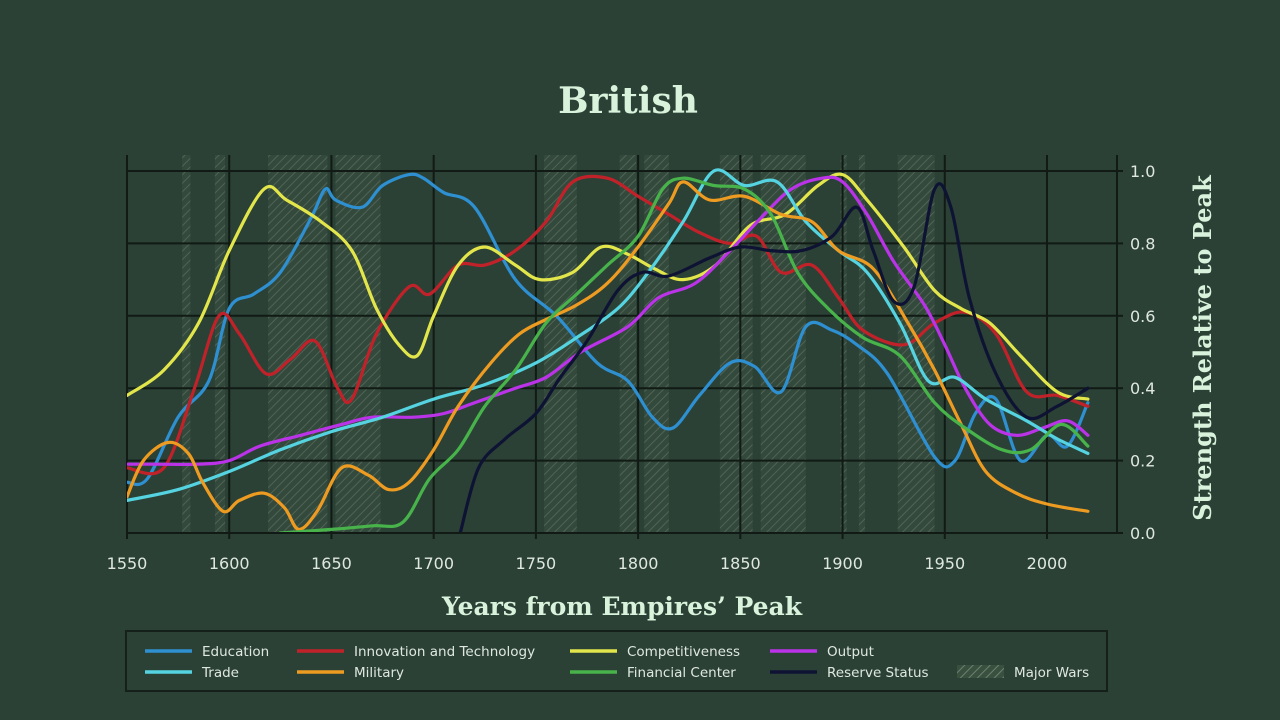 This screenshot has width=1280, height=720. What do you see at coordinates (740, 563) in the screenshot?
I see `x-tick-label: 1850` at bounding box center [740, 563].